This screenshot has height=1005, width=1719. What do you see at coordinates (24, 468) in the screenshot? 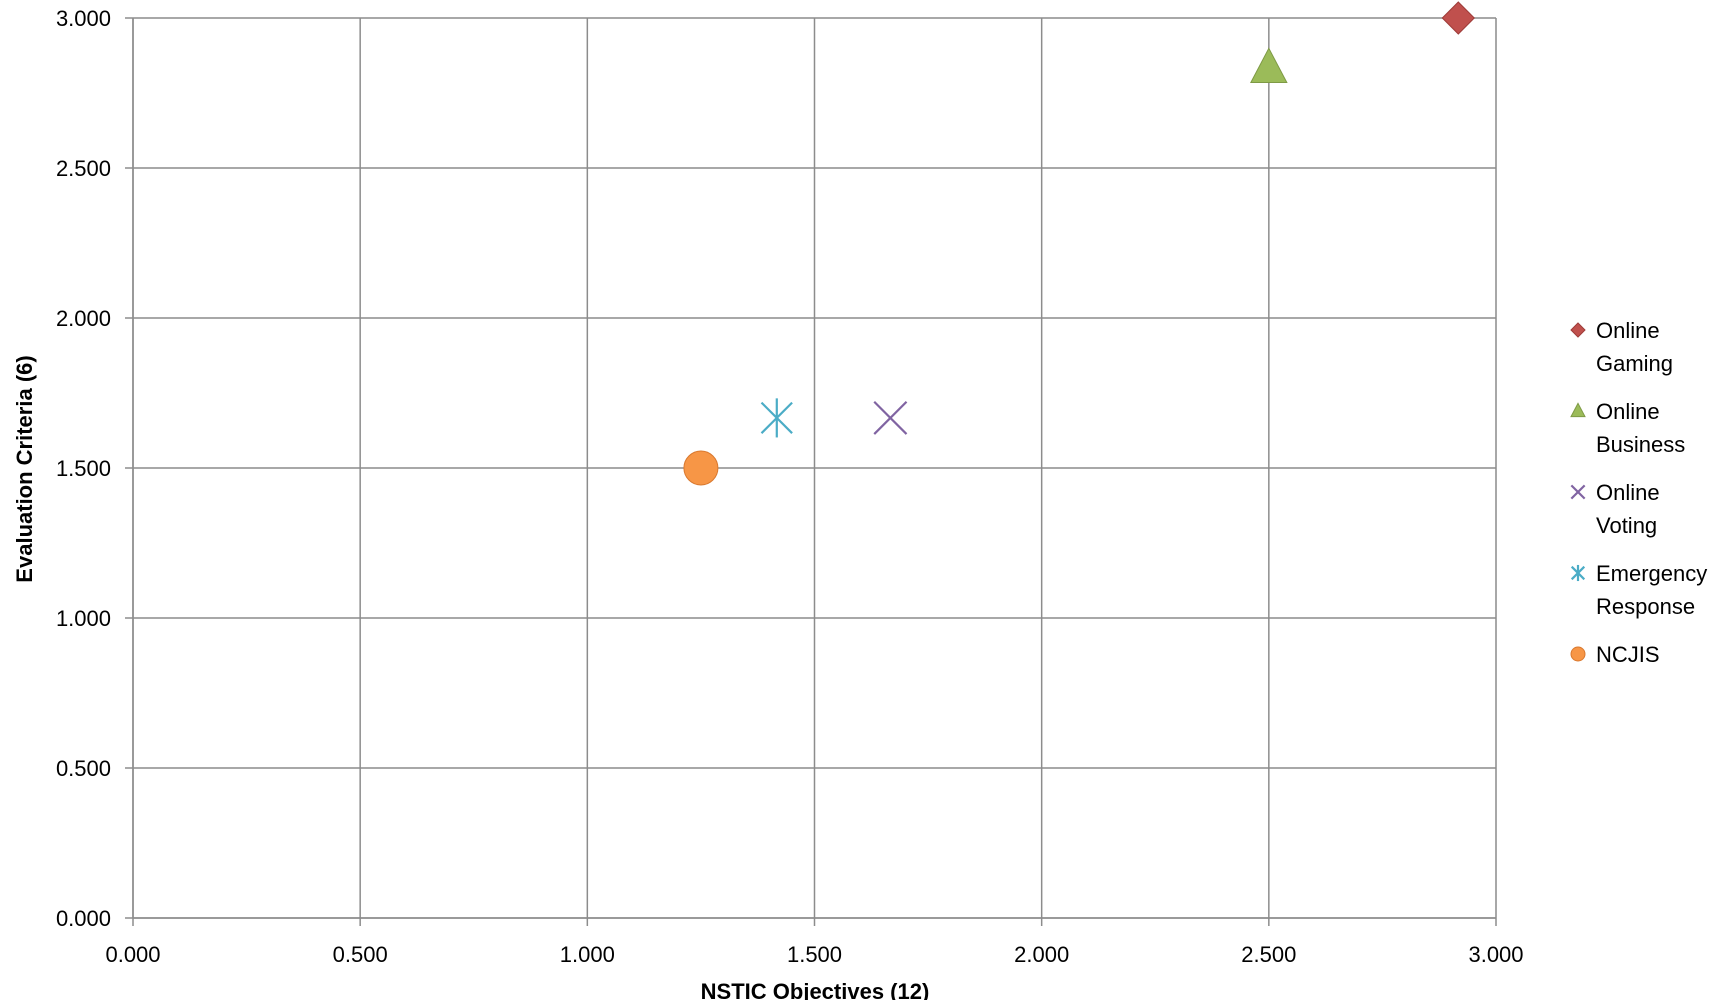
I see `y-axis-title: Evaluation Criteria (6)` at bounding box center [24, 468].